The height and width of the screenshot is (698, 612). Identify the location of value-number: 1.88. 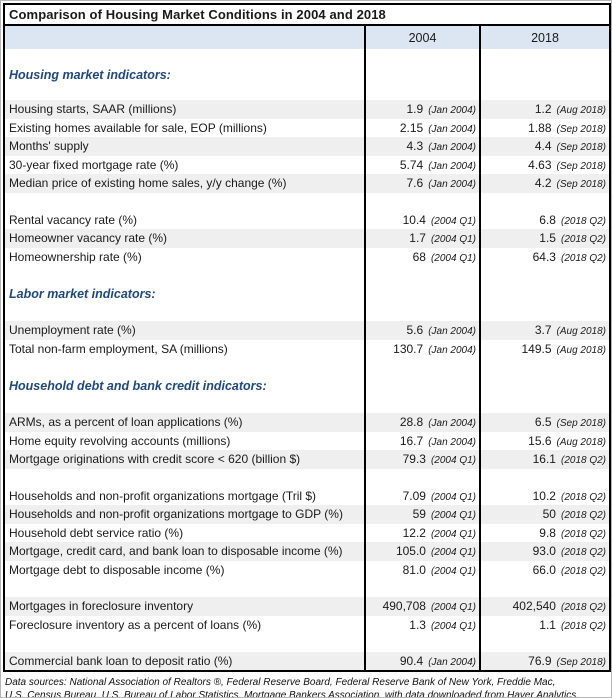
(540, 127).